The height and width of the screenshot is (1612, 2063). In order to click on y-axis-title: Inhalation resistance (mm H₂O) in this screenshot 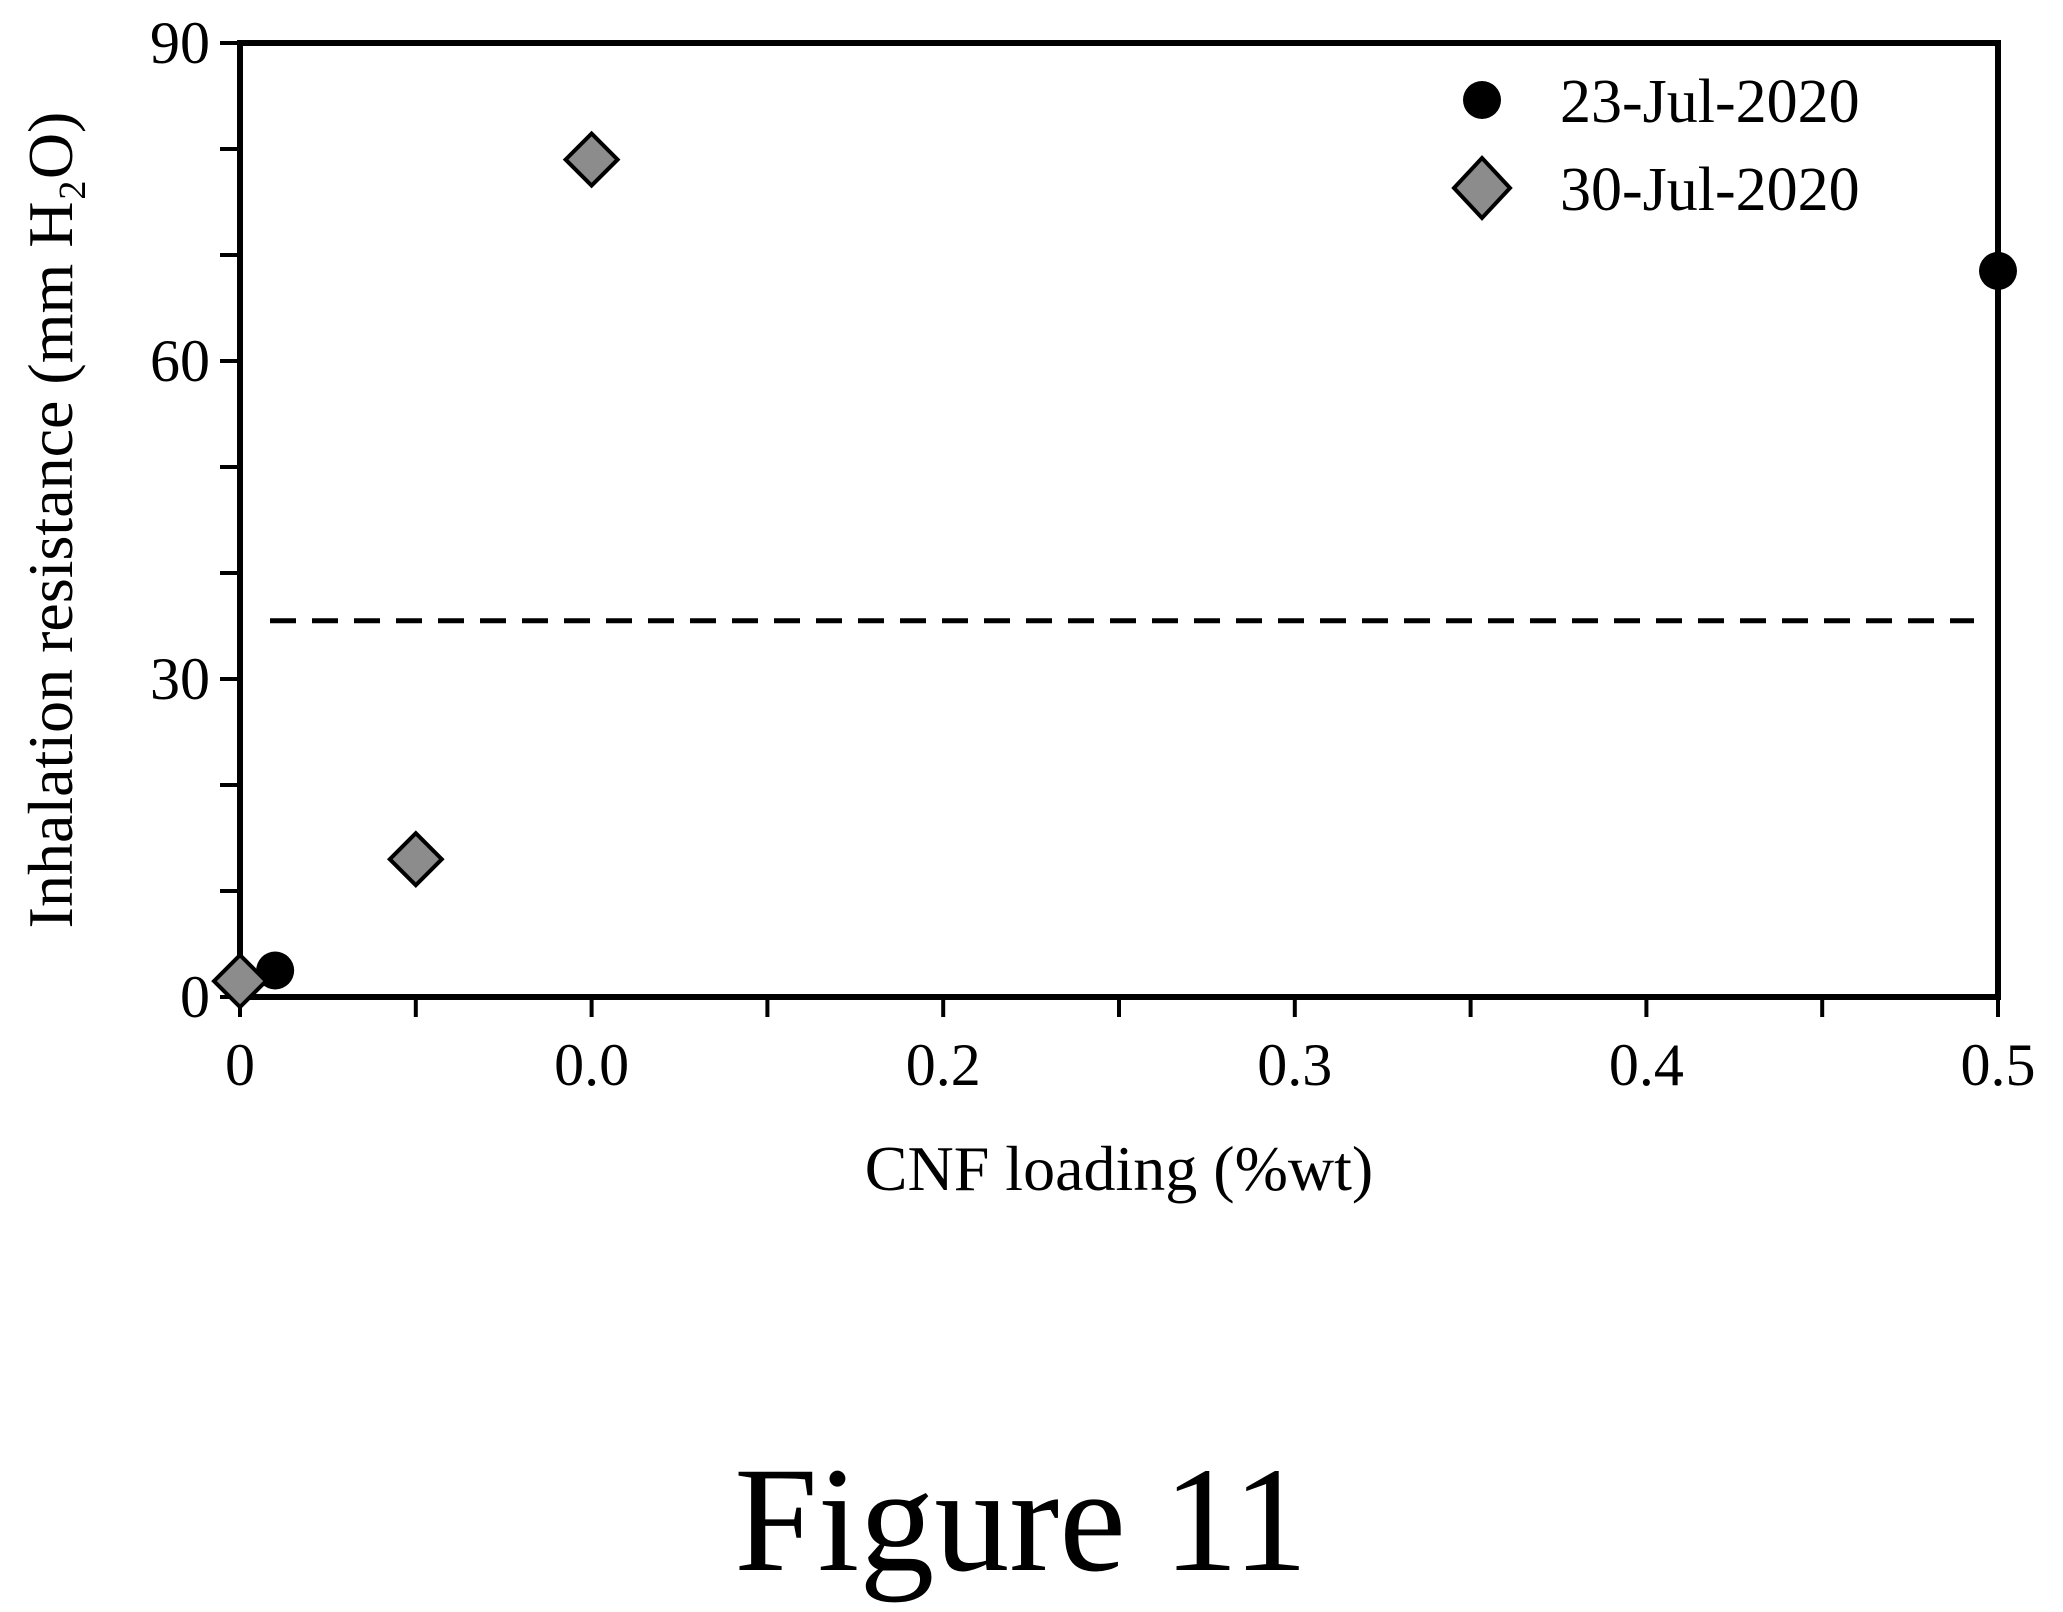, I will do `click(50, 520)`.